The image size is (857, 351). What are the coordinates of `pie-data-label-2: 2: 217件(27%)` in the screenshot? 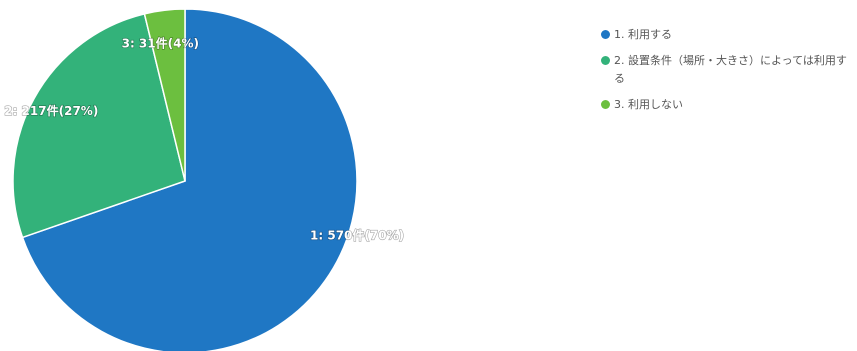 It's located at (51, 110).